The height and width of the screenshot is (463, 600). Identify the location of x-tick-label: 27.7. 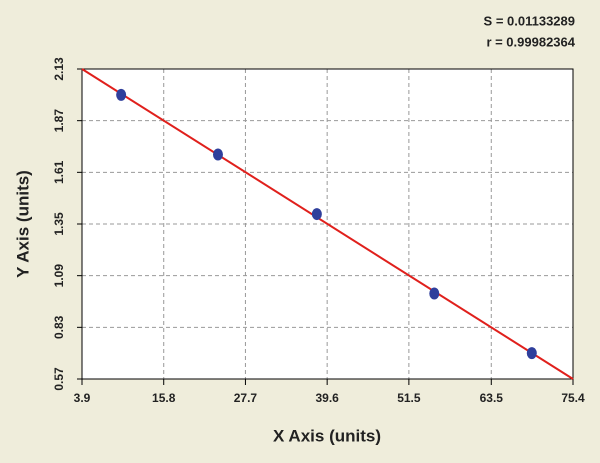
(246, 398).